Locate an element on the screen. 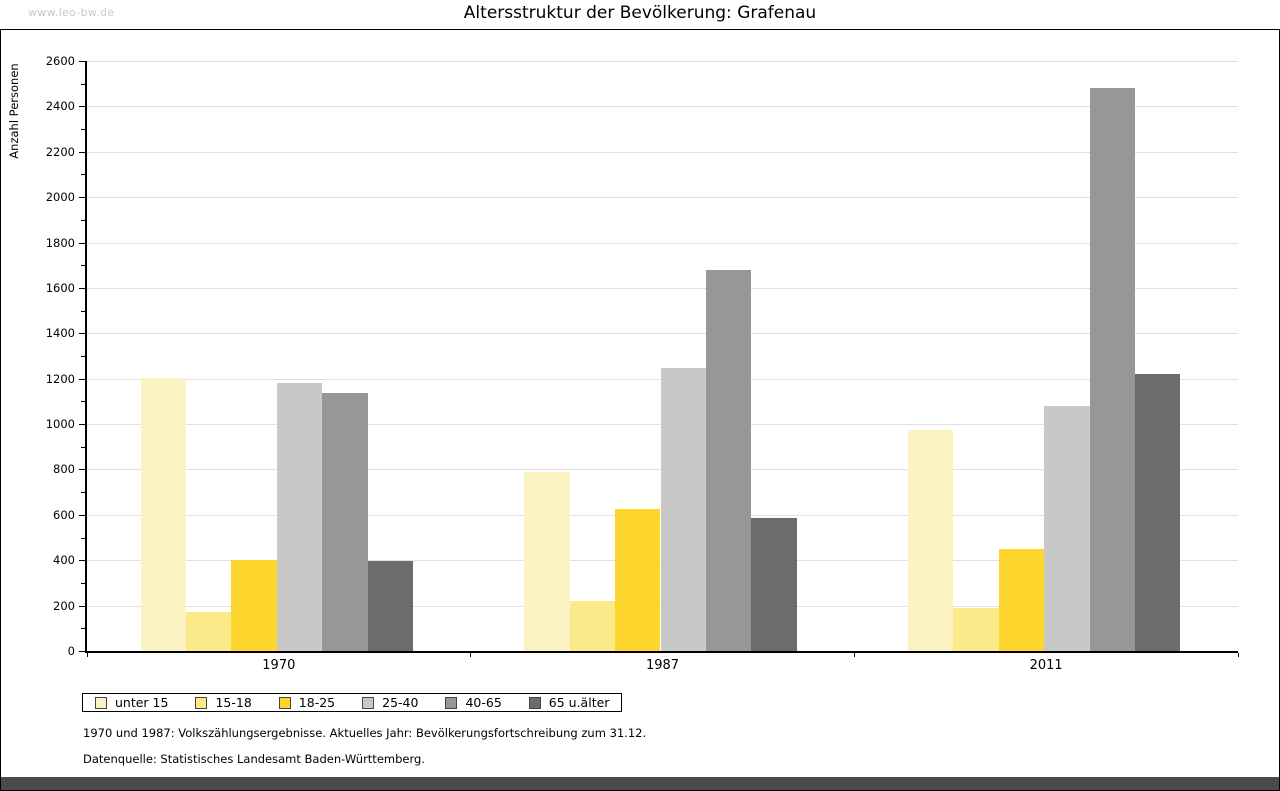 The width and height of the screenshot is (1280, 791). y-tick-label-1000: 1000 is located at coordinates (60, 424).